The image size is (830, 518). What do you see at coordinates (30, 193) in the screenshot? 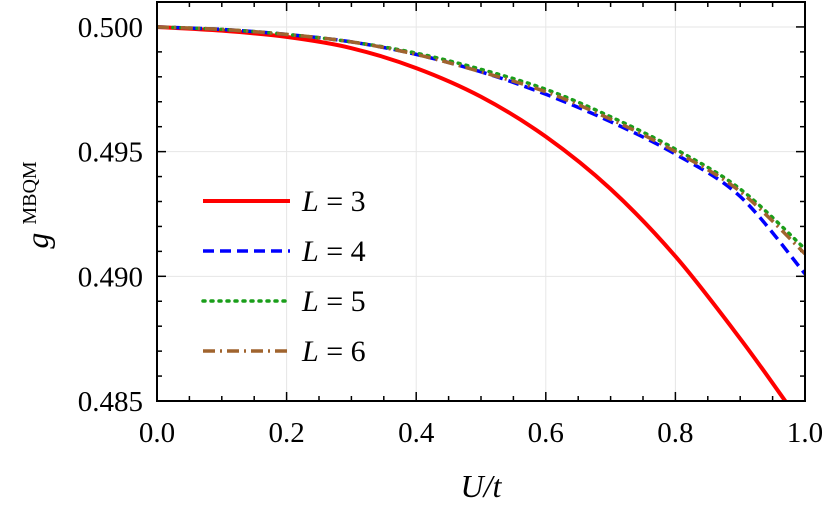
I see `y-axis-title-superscript: MBQM` at bounding box center [30, 193].